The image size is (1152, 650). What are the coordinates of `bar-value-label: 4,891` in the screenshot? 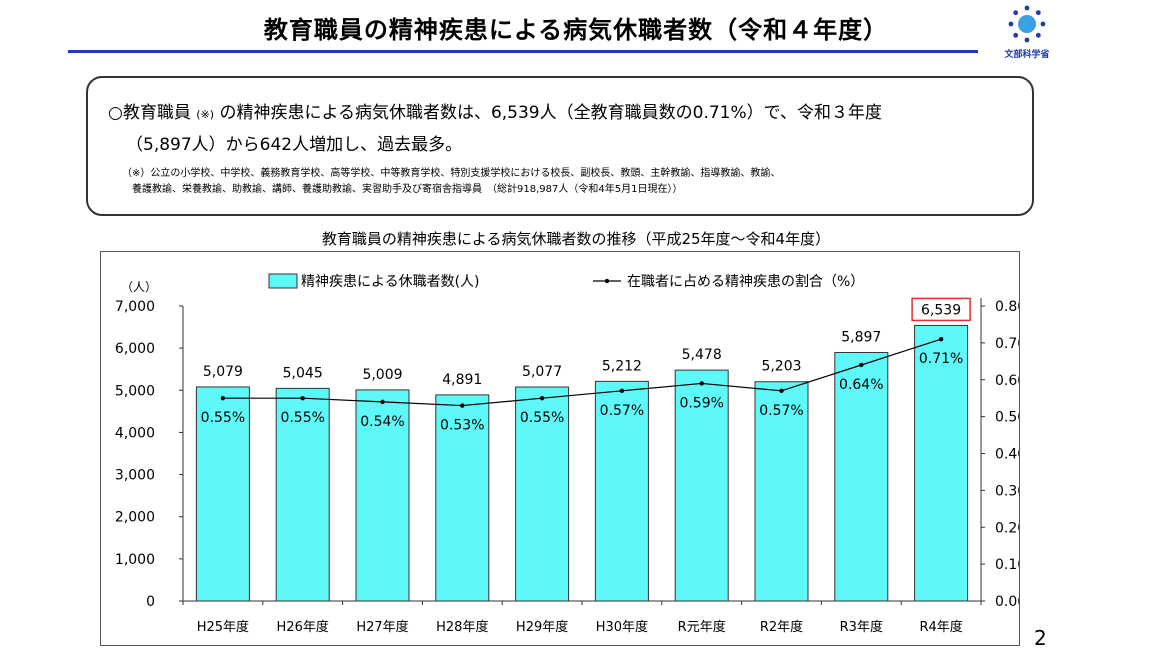 It's located at (462, 380).